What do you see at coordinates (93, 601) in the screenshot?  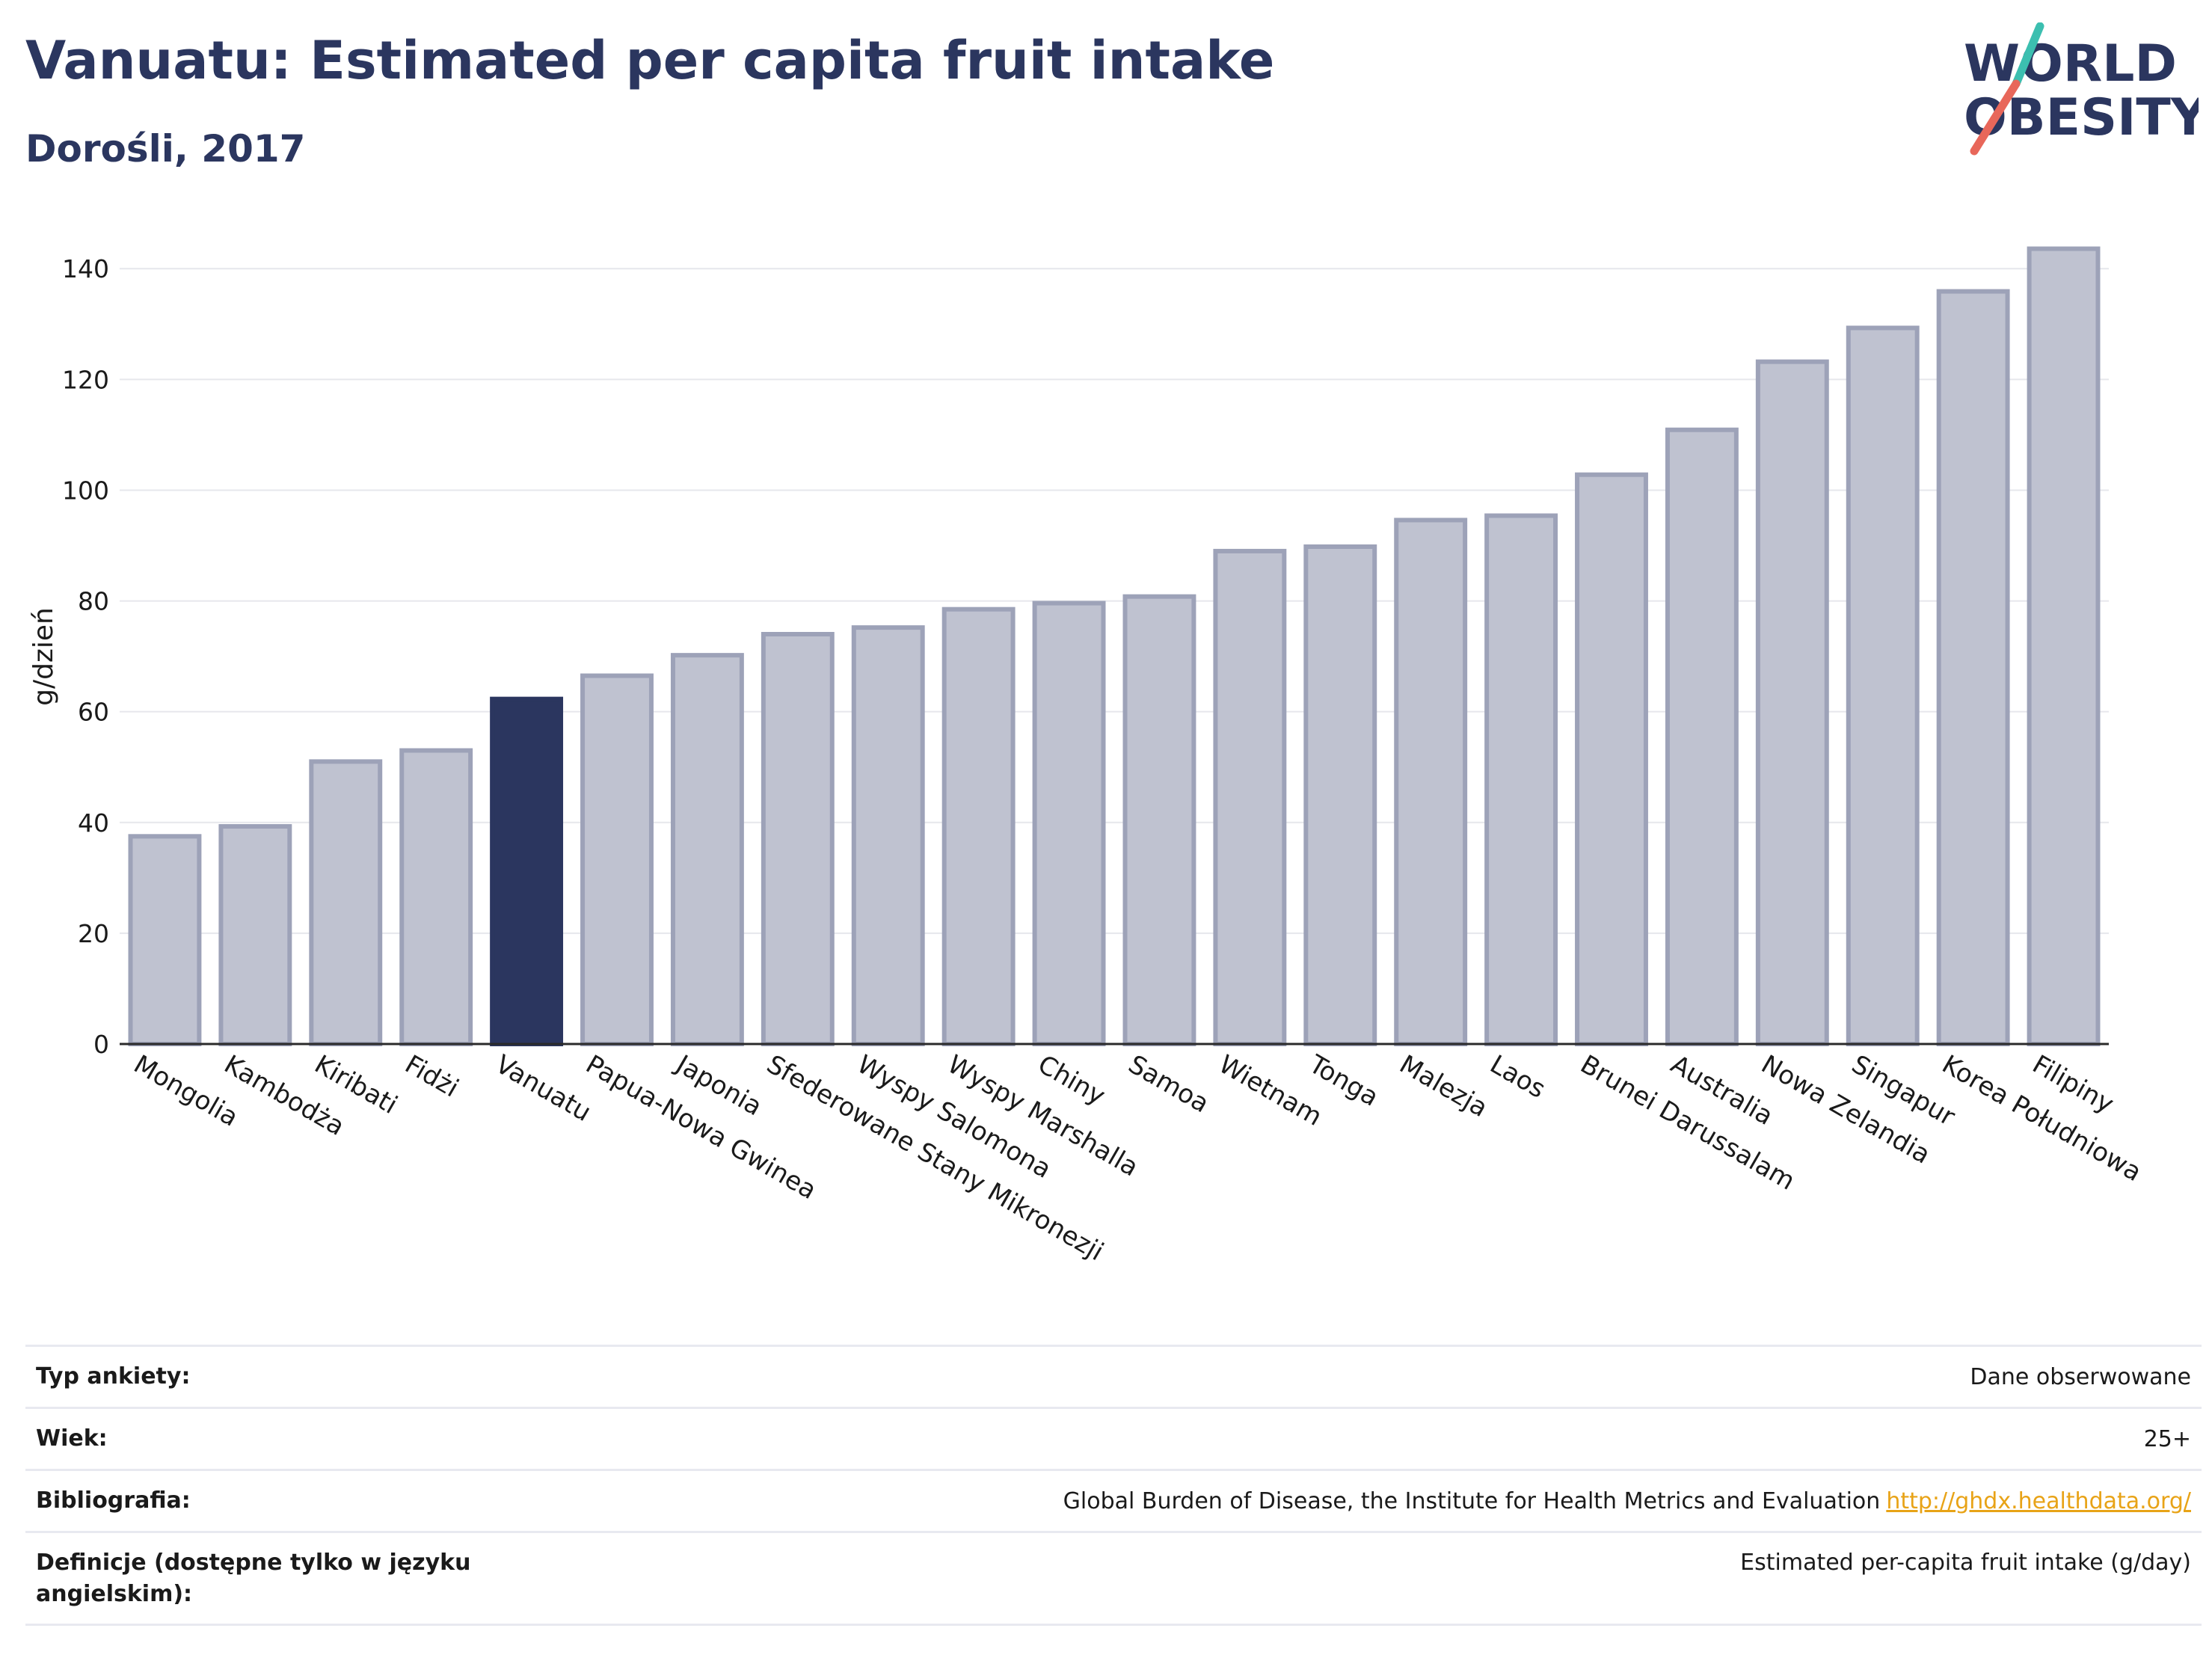 I see `y-tick-label: 80` at bounding box center [93, 601].